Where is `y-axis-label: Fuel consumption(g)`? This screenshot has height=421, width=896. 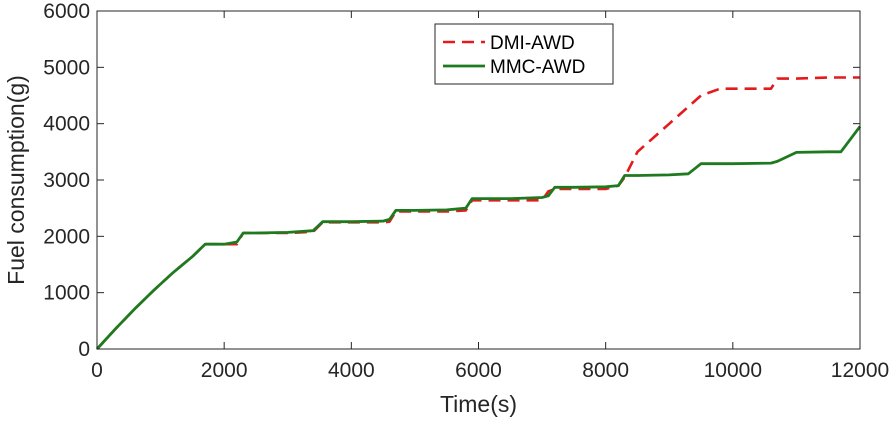
y-axis-label: Fuel consumption(g) is located at coordinates (16, 180).